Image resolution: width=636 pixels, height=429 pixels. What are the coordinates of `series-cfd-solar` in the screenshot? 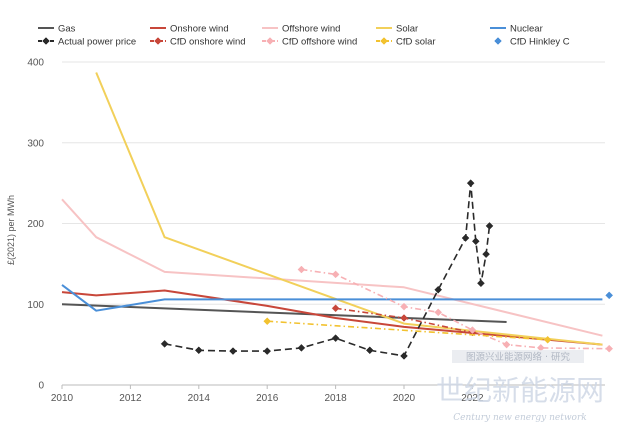 It's located at (407, 330).